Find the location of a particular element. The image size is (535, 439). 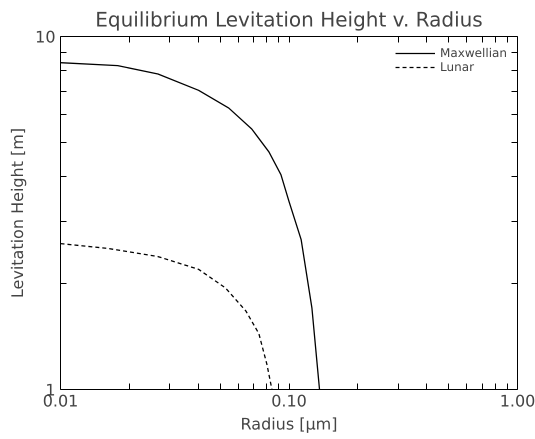

x-tick-label: 0.10 is located at coordinates (289, 401).